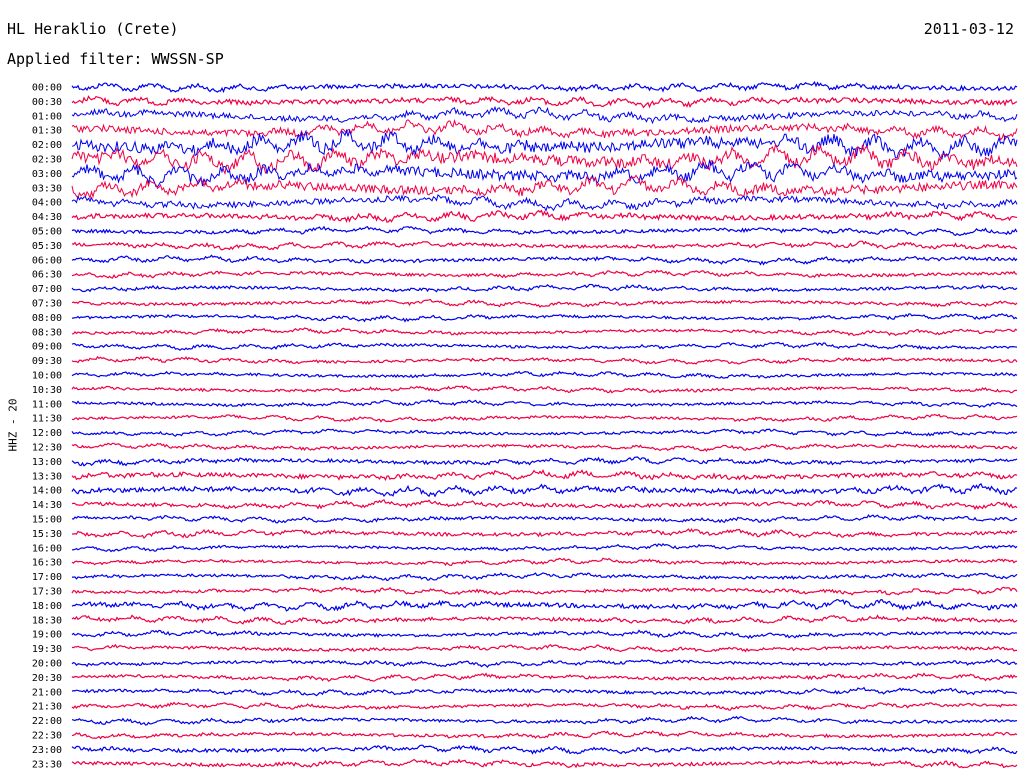  Describe the element at coordinates (47, 145) in the screenshot. I see `row-time-label: 02:00` at that location.